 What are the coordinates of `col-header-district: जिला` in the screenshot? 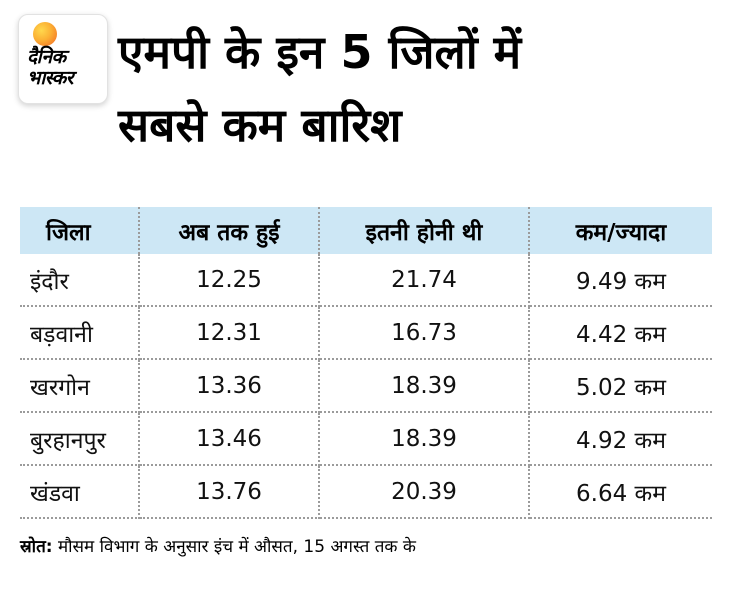 It's located at (80, 231).